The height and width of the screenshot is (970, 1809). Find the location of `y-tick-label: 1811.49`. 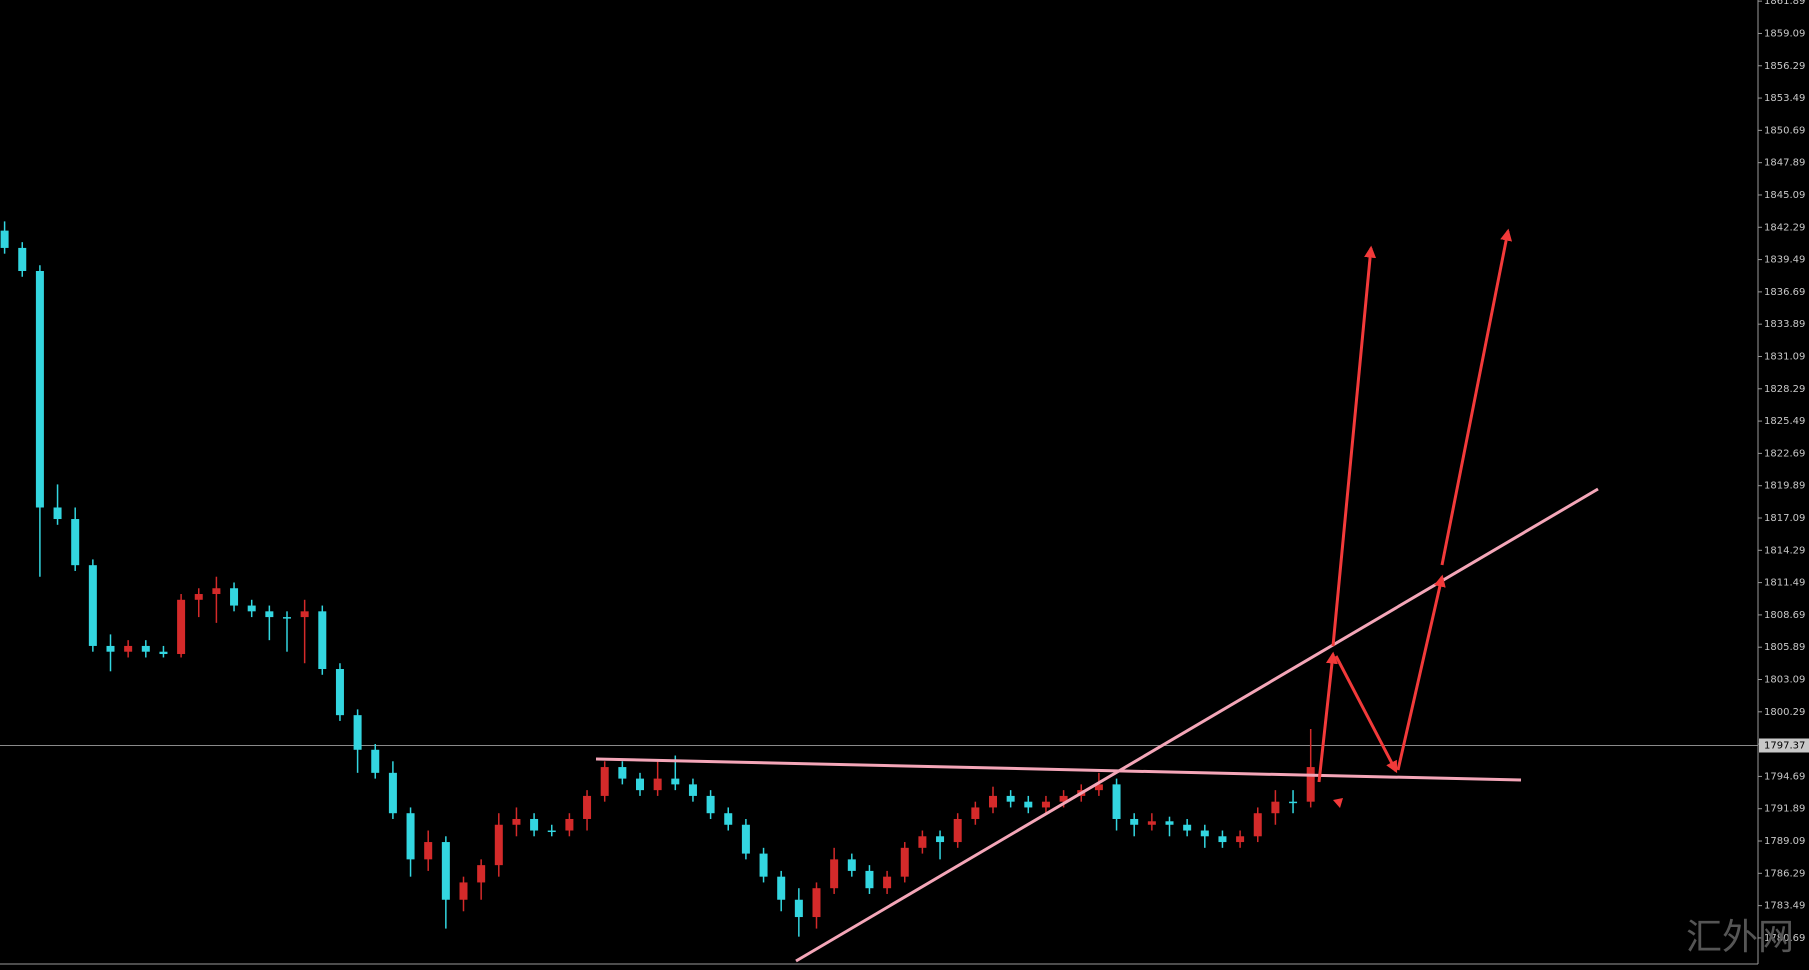

y-tick-label: 1811.49 is located at coordinates (1784, 583).